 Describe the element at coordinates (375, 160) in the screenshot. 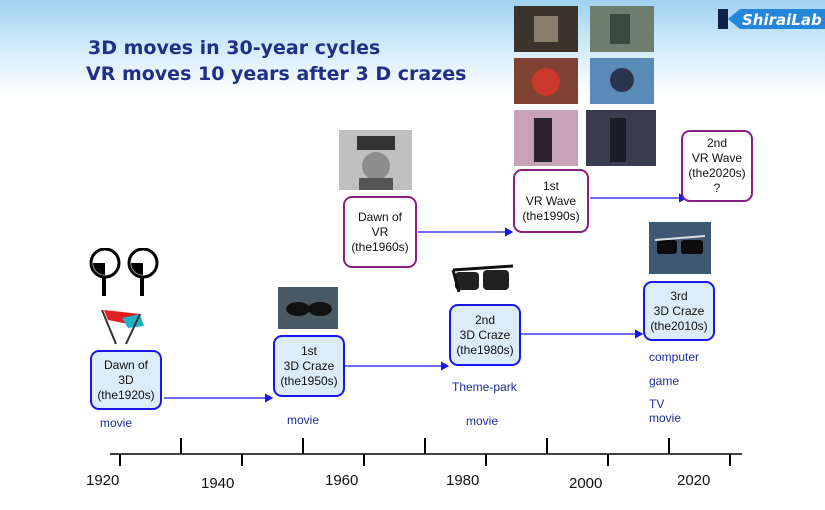

I see `hmd-photo-1960s` at that location.